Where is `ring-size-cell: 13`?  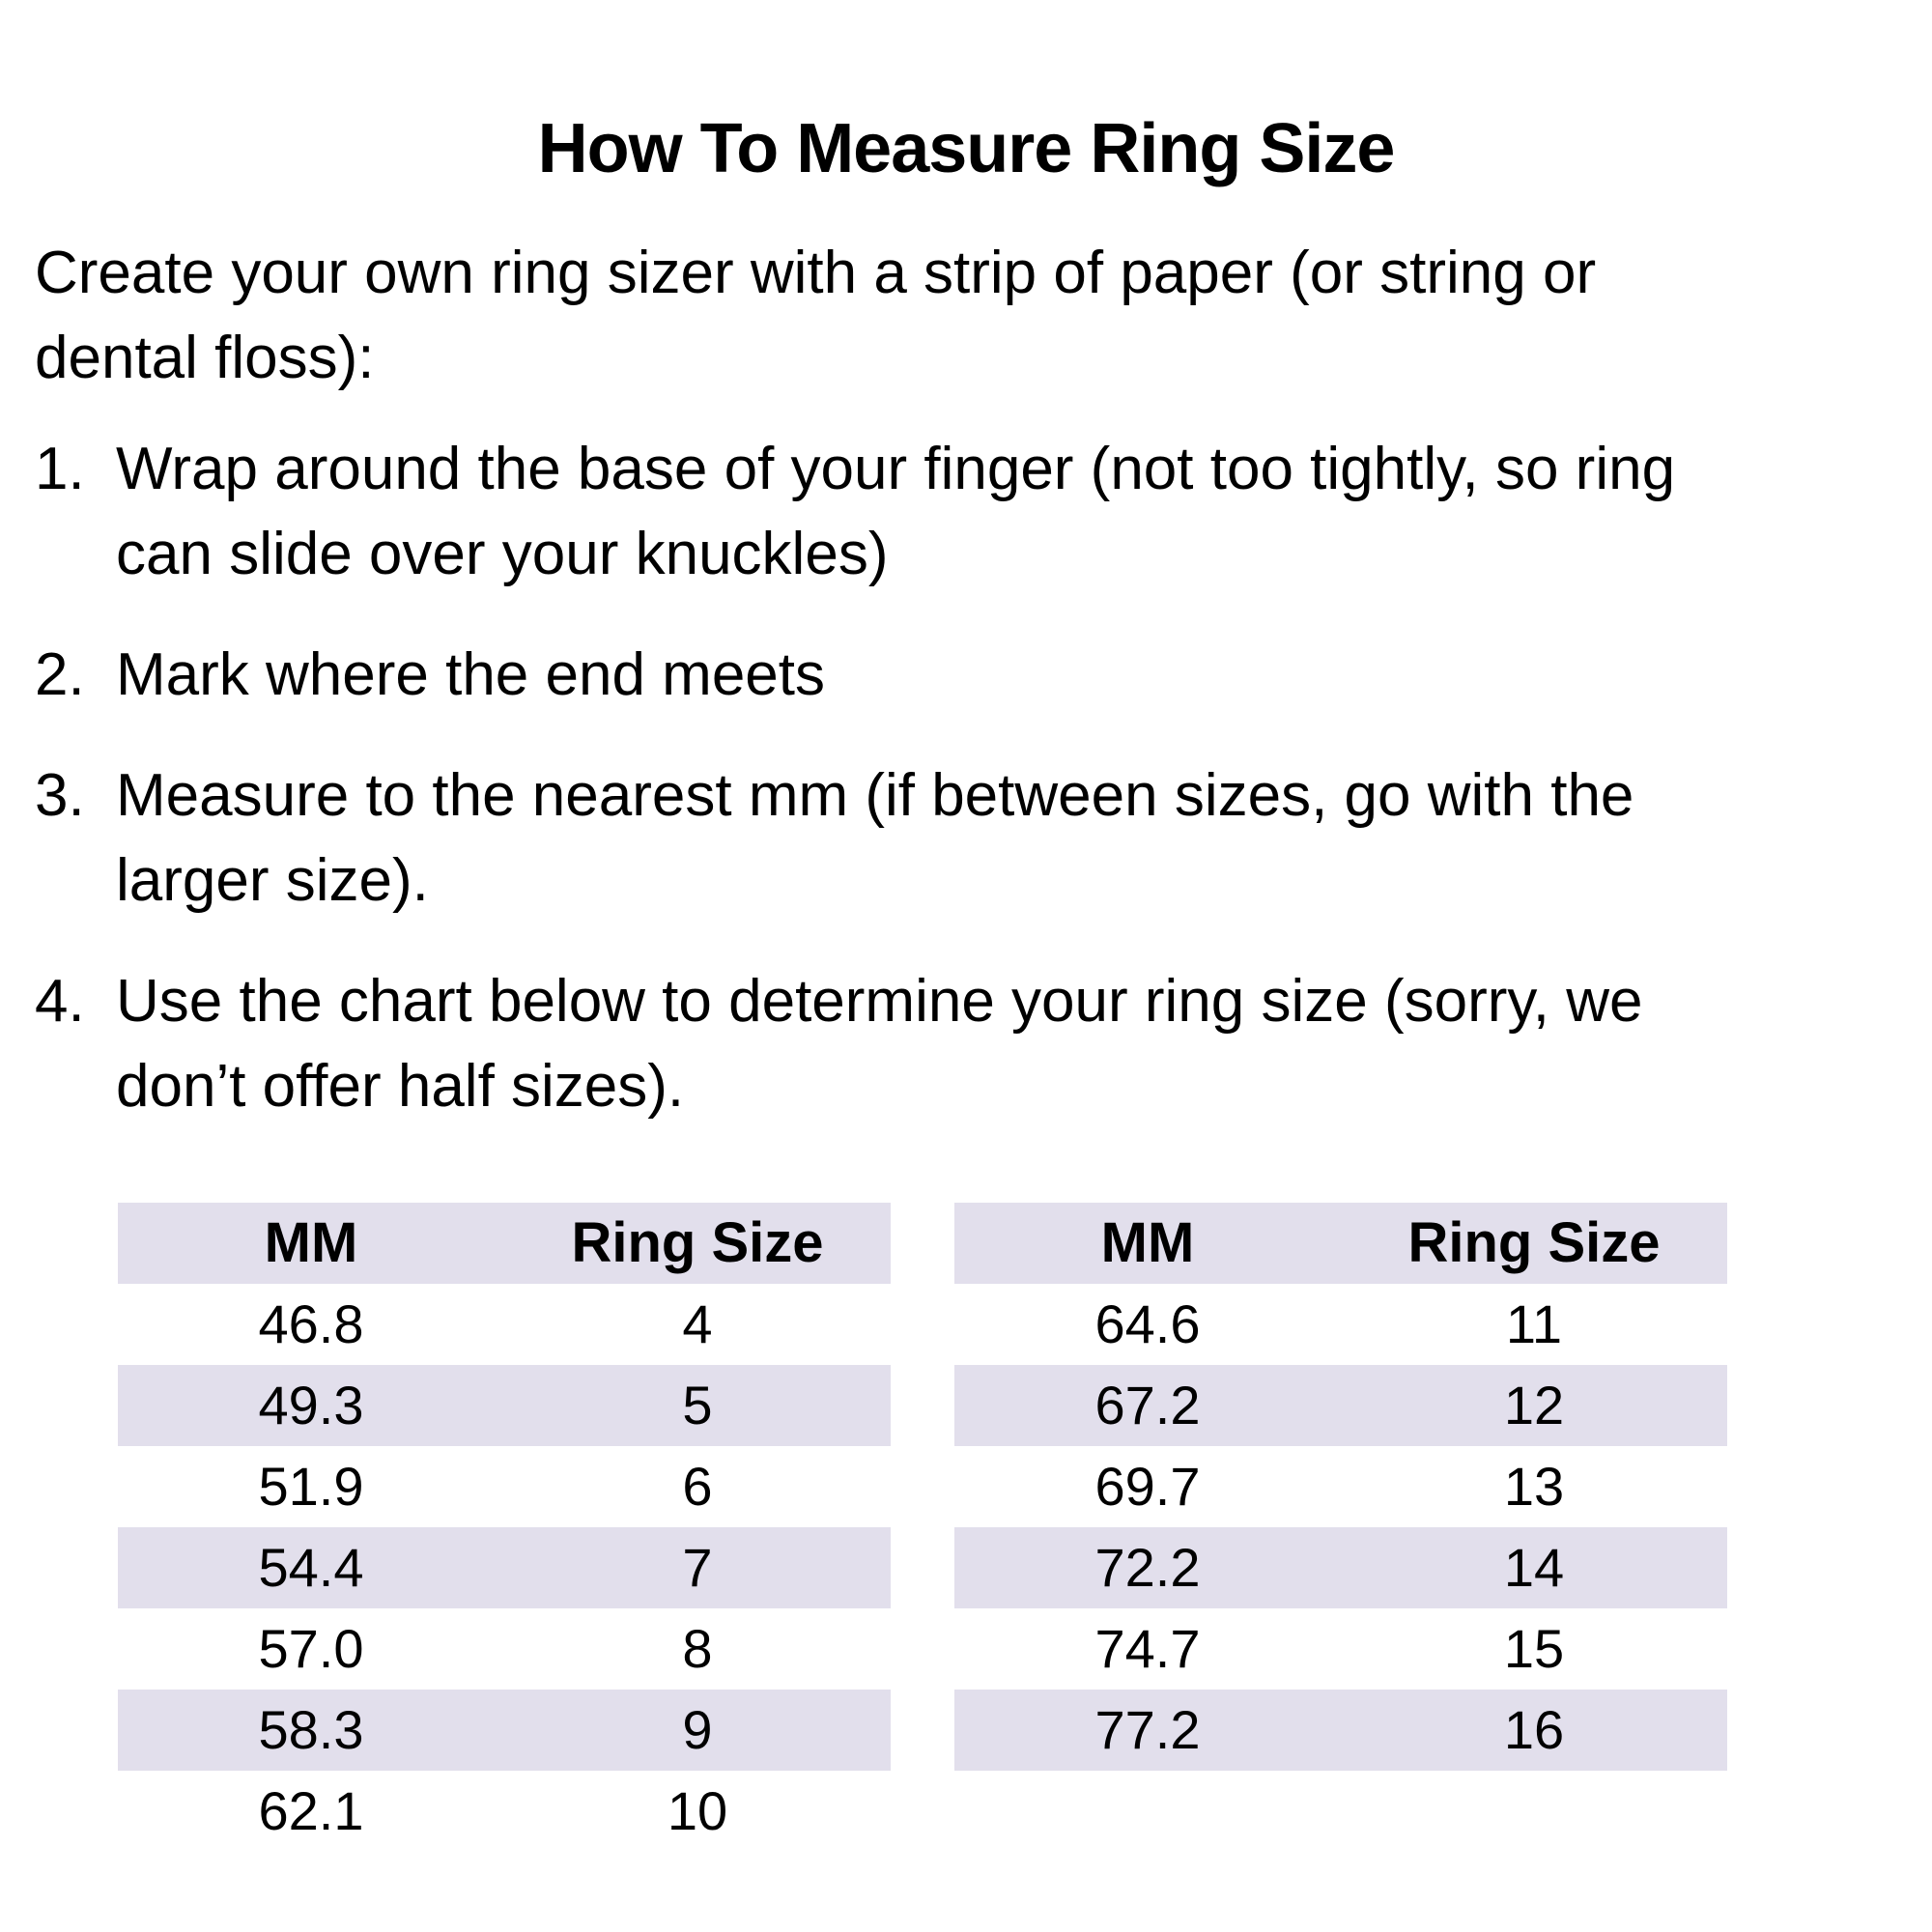 ring-size-cell: 13 is located at coordinates (1534, 1486).